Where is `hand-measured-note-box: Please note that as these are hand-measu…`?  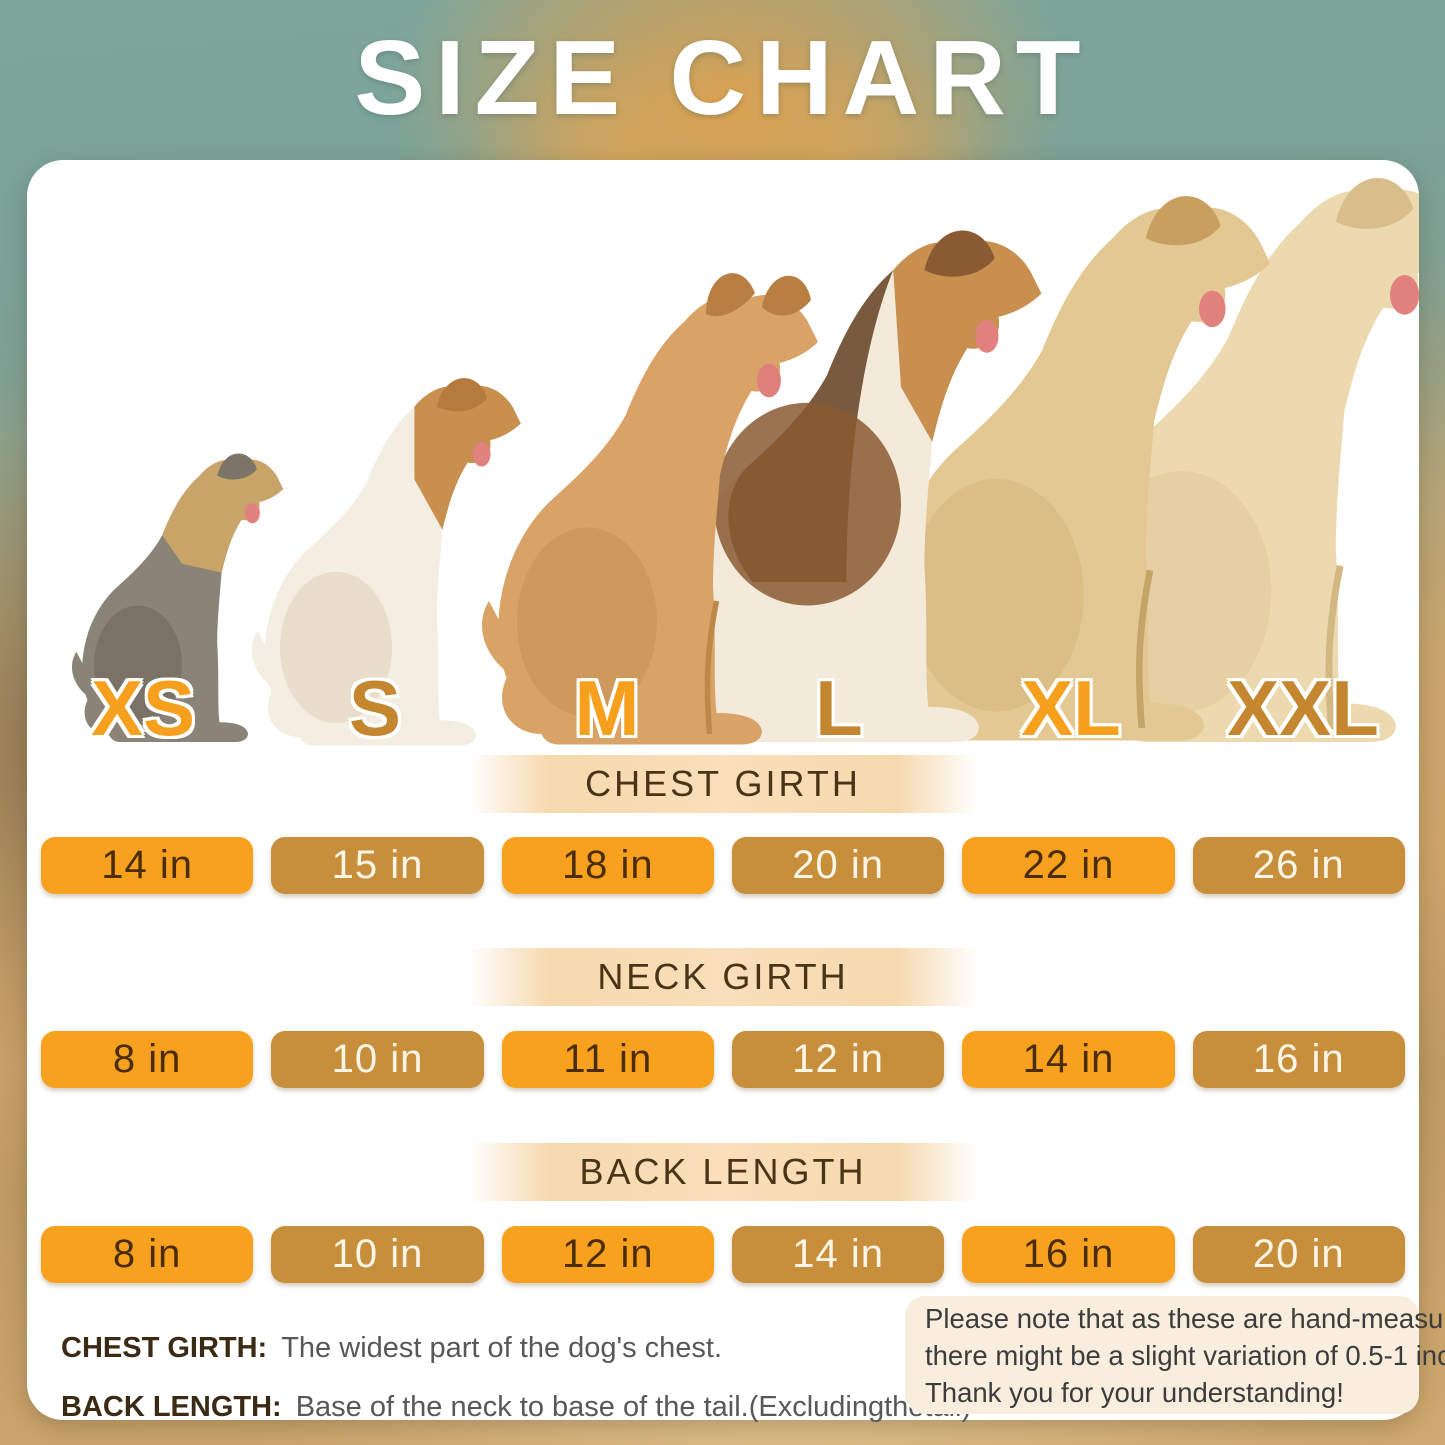 hand-measured-note-box: Please note that as these are hand-measu… is located at coordinates (1175, 1355).